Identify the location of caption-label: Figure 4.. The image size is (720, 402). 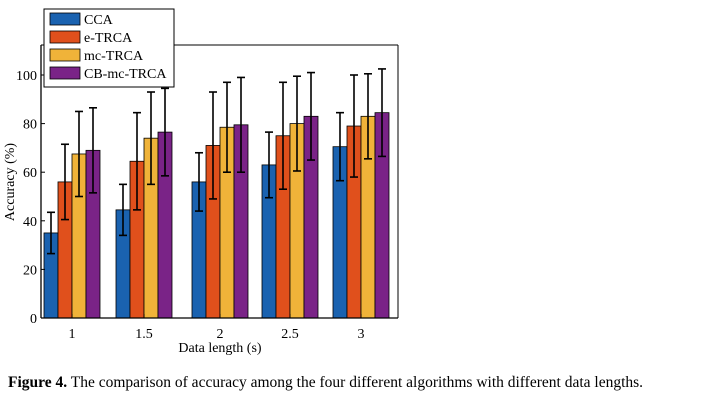
(38, 382).